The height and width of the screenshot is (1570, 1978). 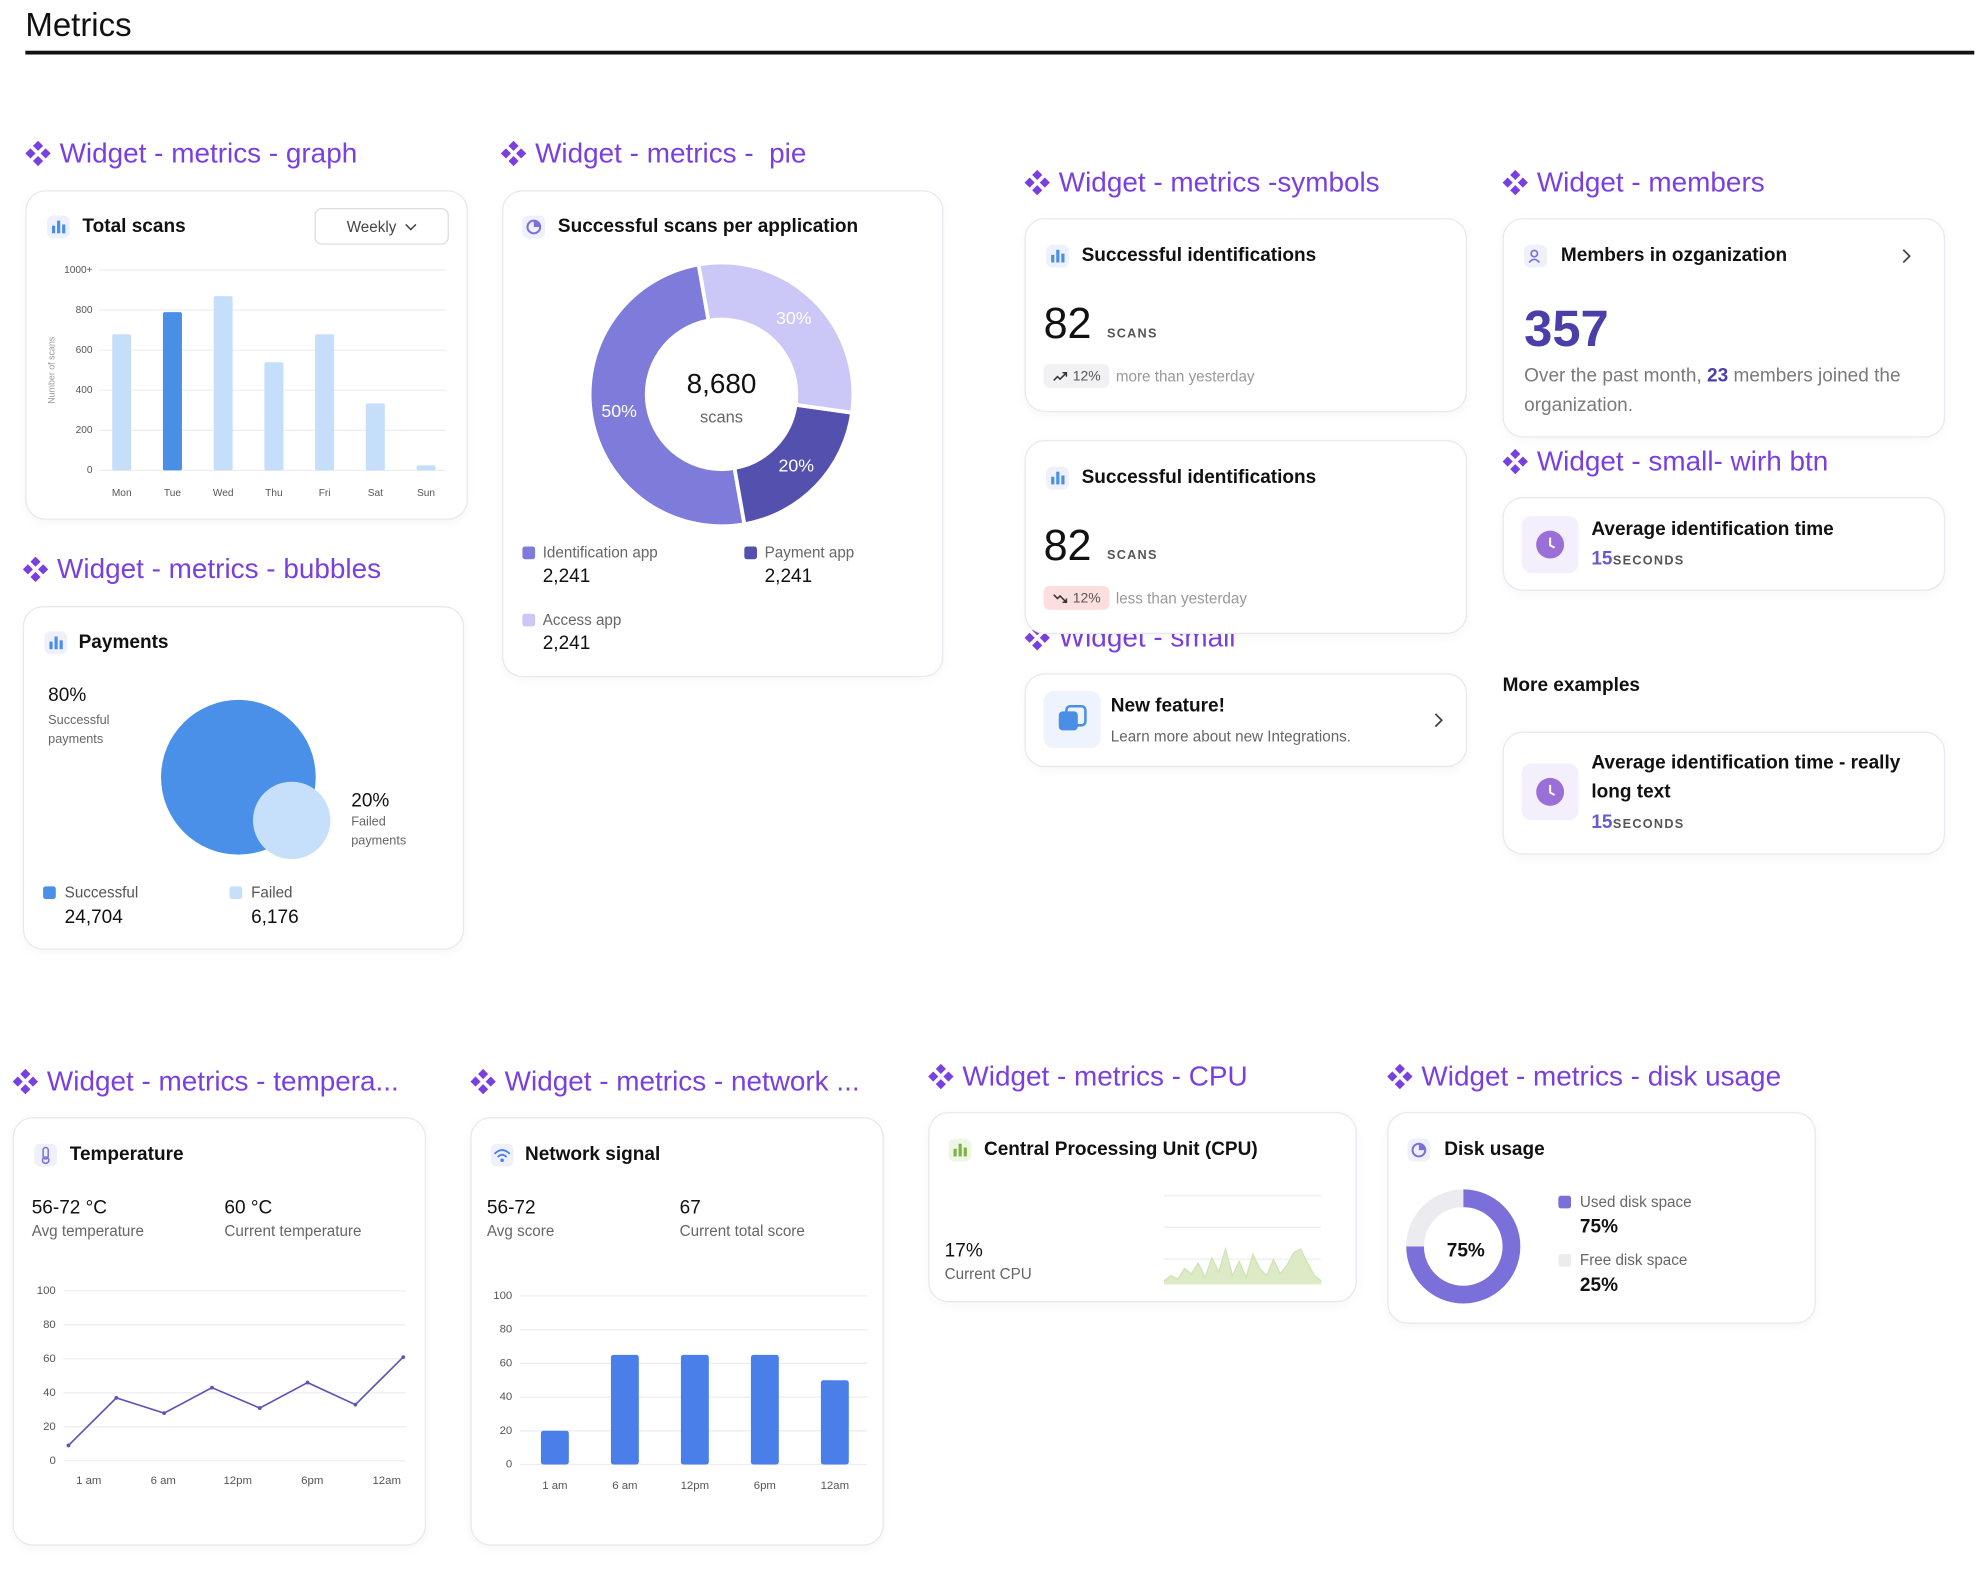 What do you see at coordinates (1132, 556) in the screenshot?
I see `metric-unit: SCANS` at bounding box center [1132, 556].